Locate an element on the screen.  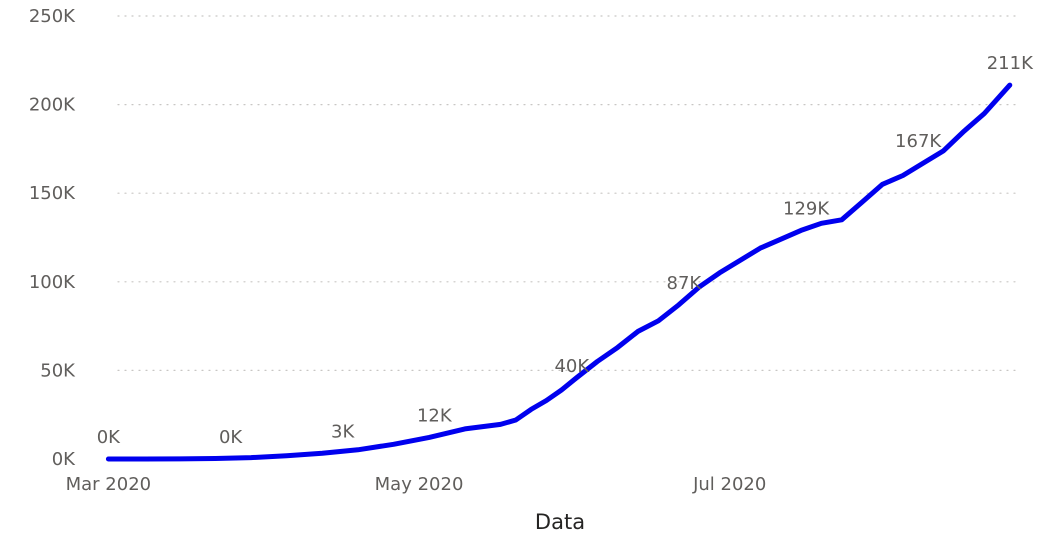
data-label: 87K is located at coordinates (685, 283).